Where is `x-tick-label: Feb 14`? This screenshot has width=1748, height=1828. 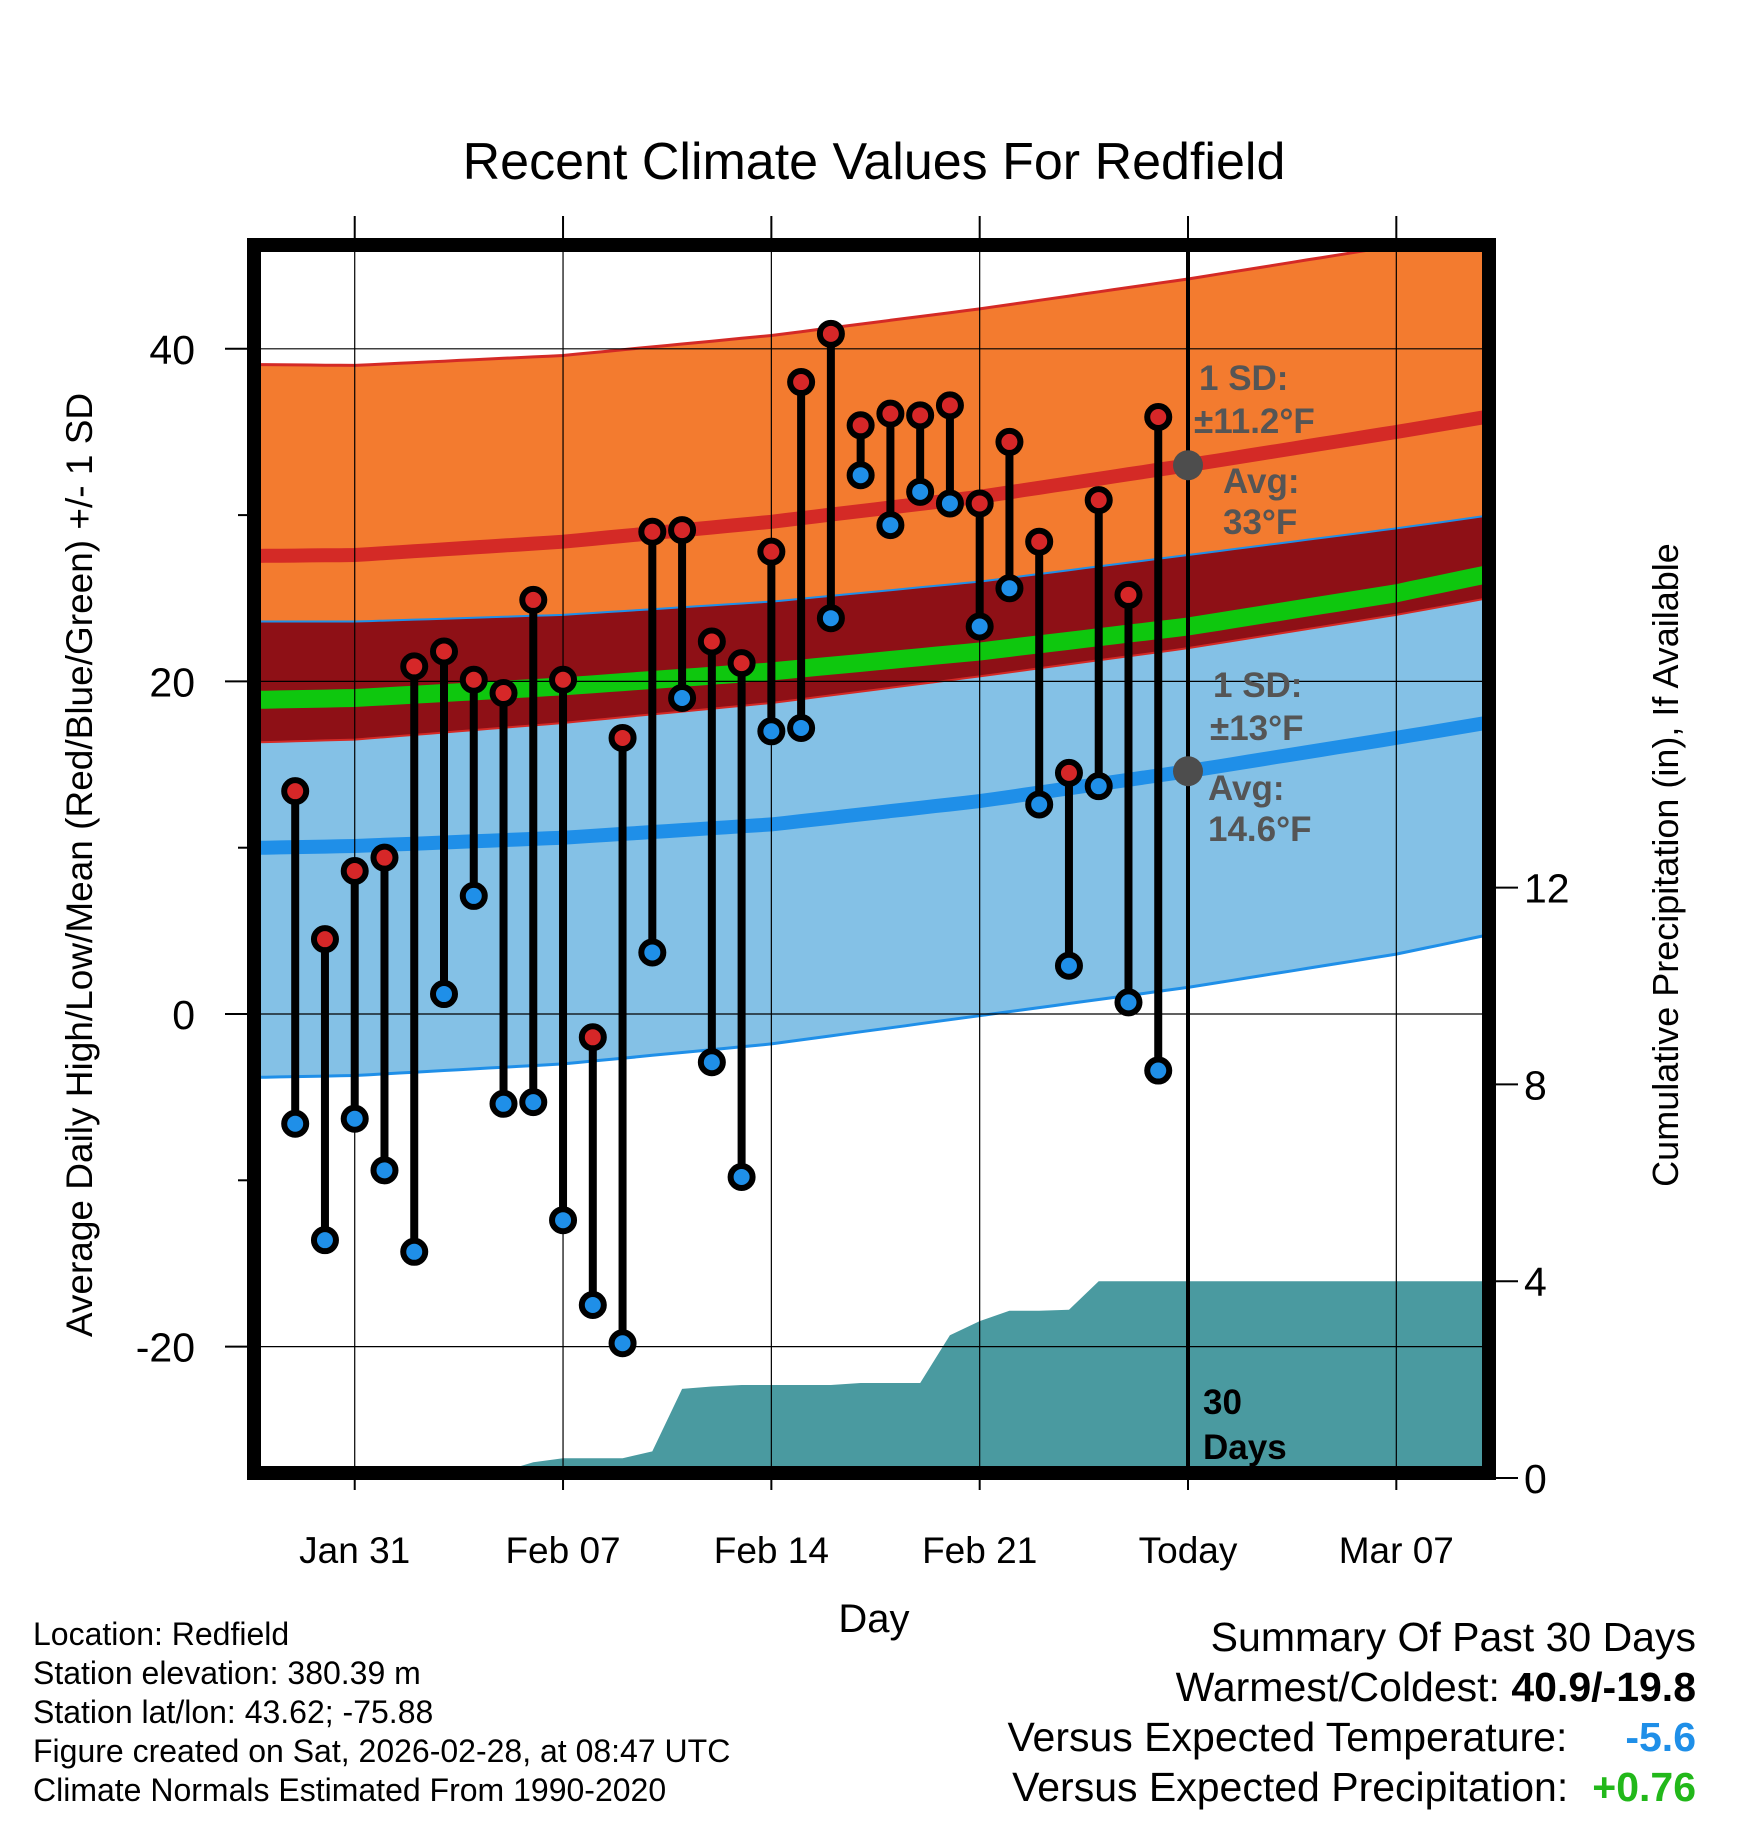
x-tick-label: Feb 14 is located at coordinates (771, 1550).